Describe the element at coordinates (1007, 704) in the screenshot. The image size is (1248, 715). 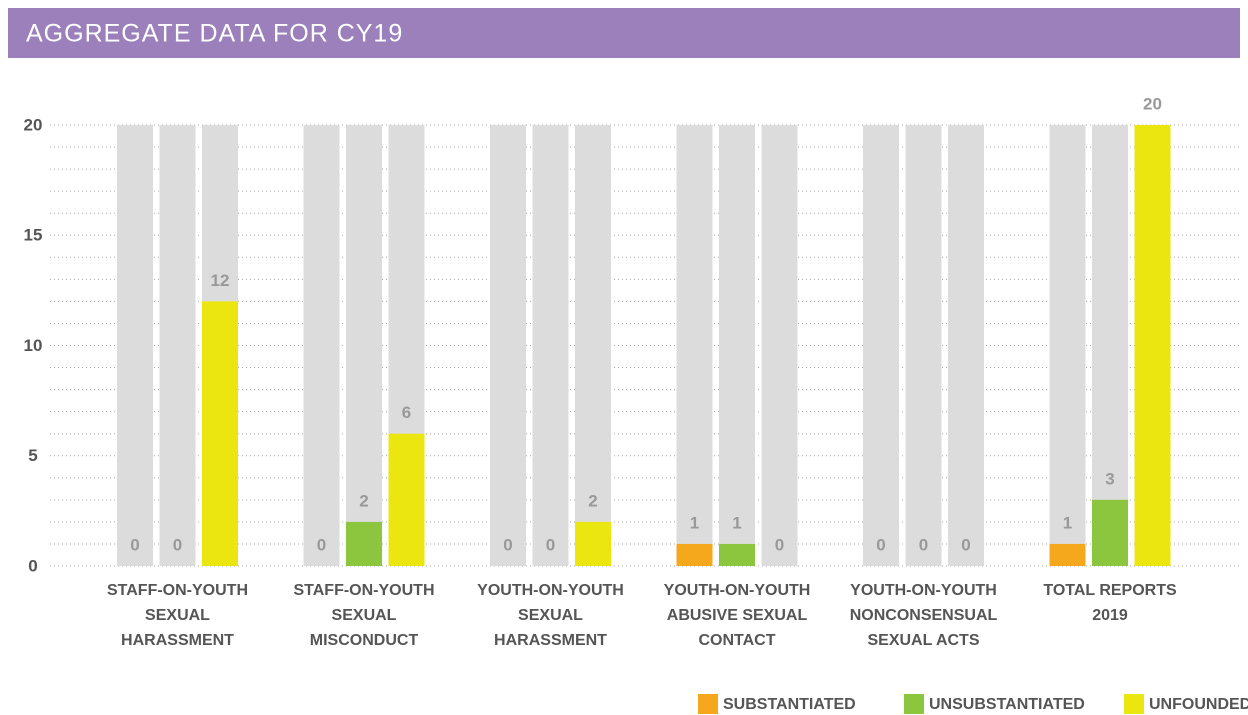
I see `legend-label: UNSUBSTANTIATED` at that location.